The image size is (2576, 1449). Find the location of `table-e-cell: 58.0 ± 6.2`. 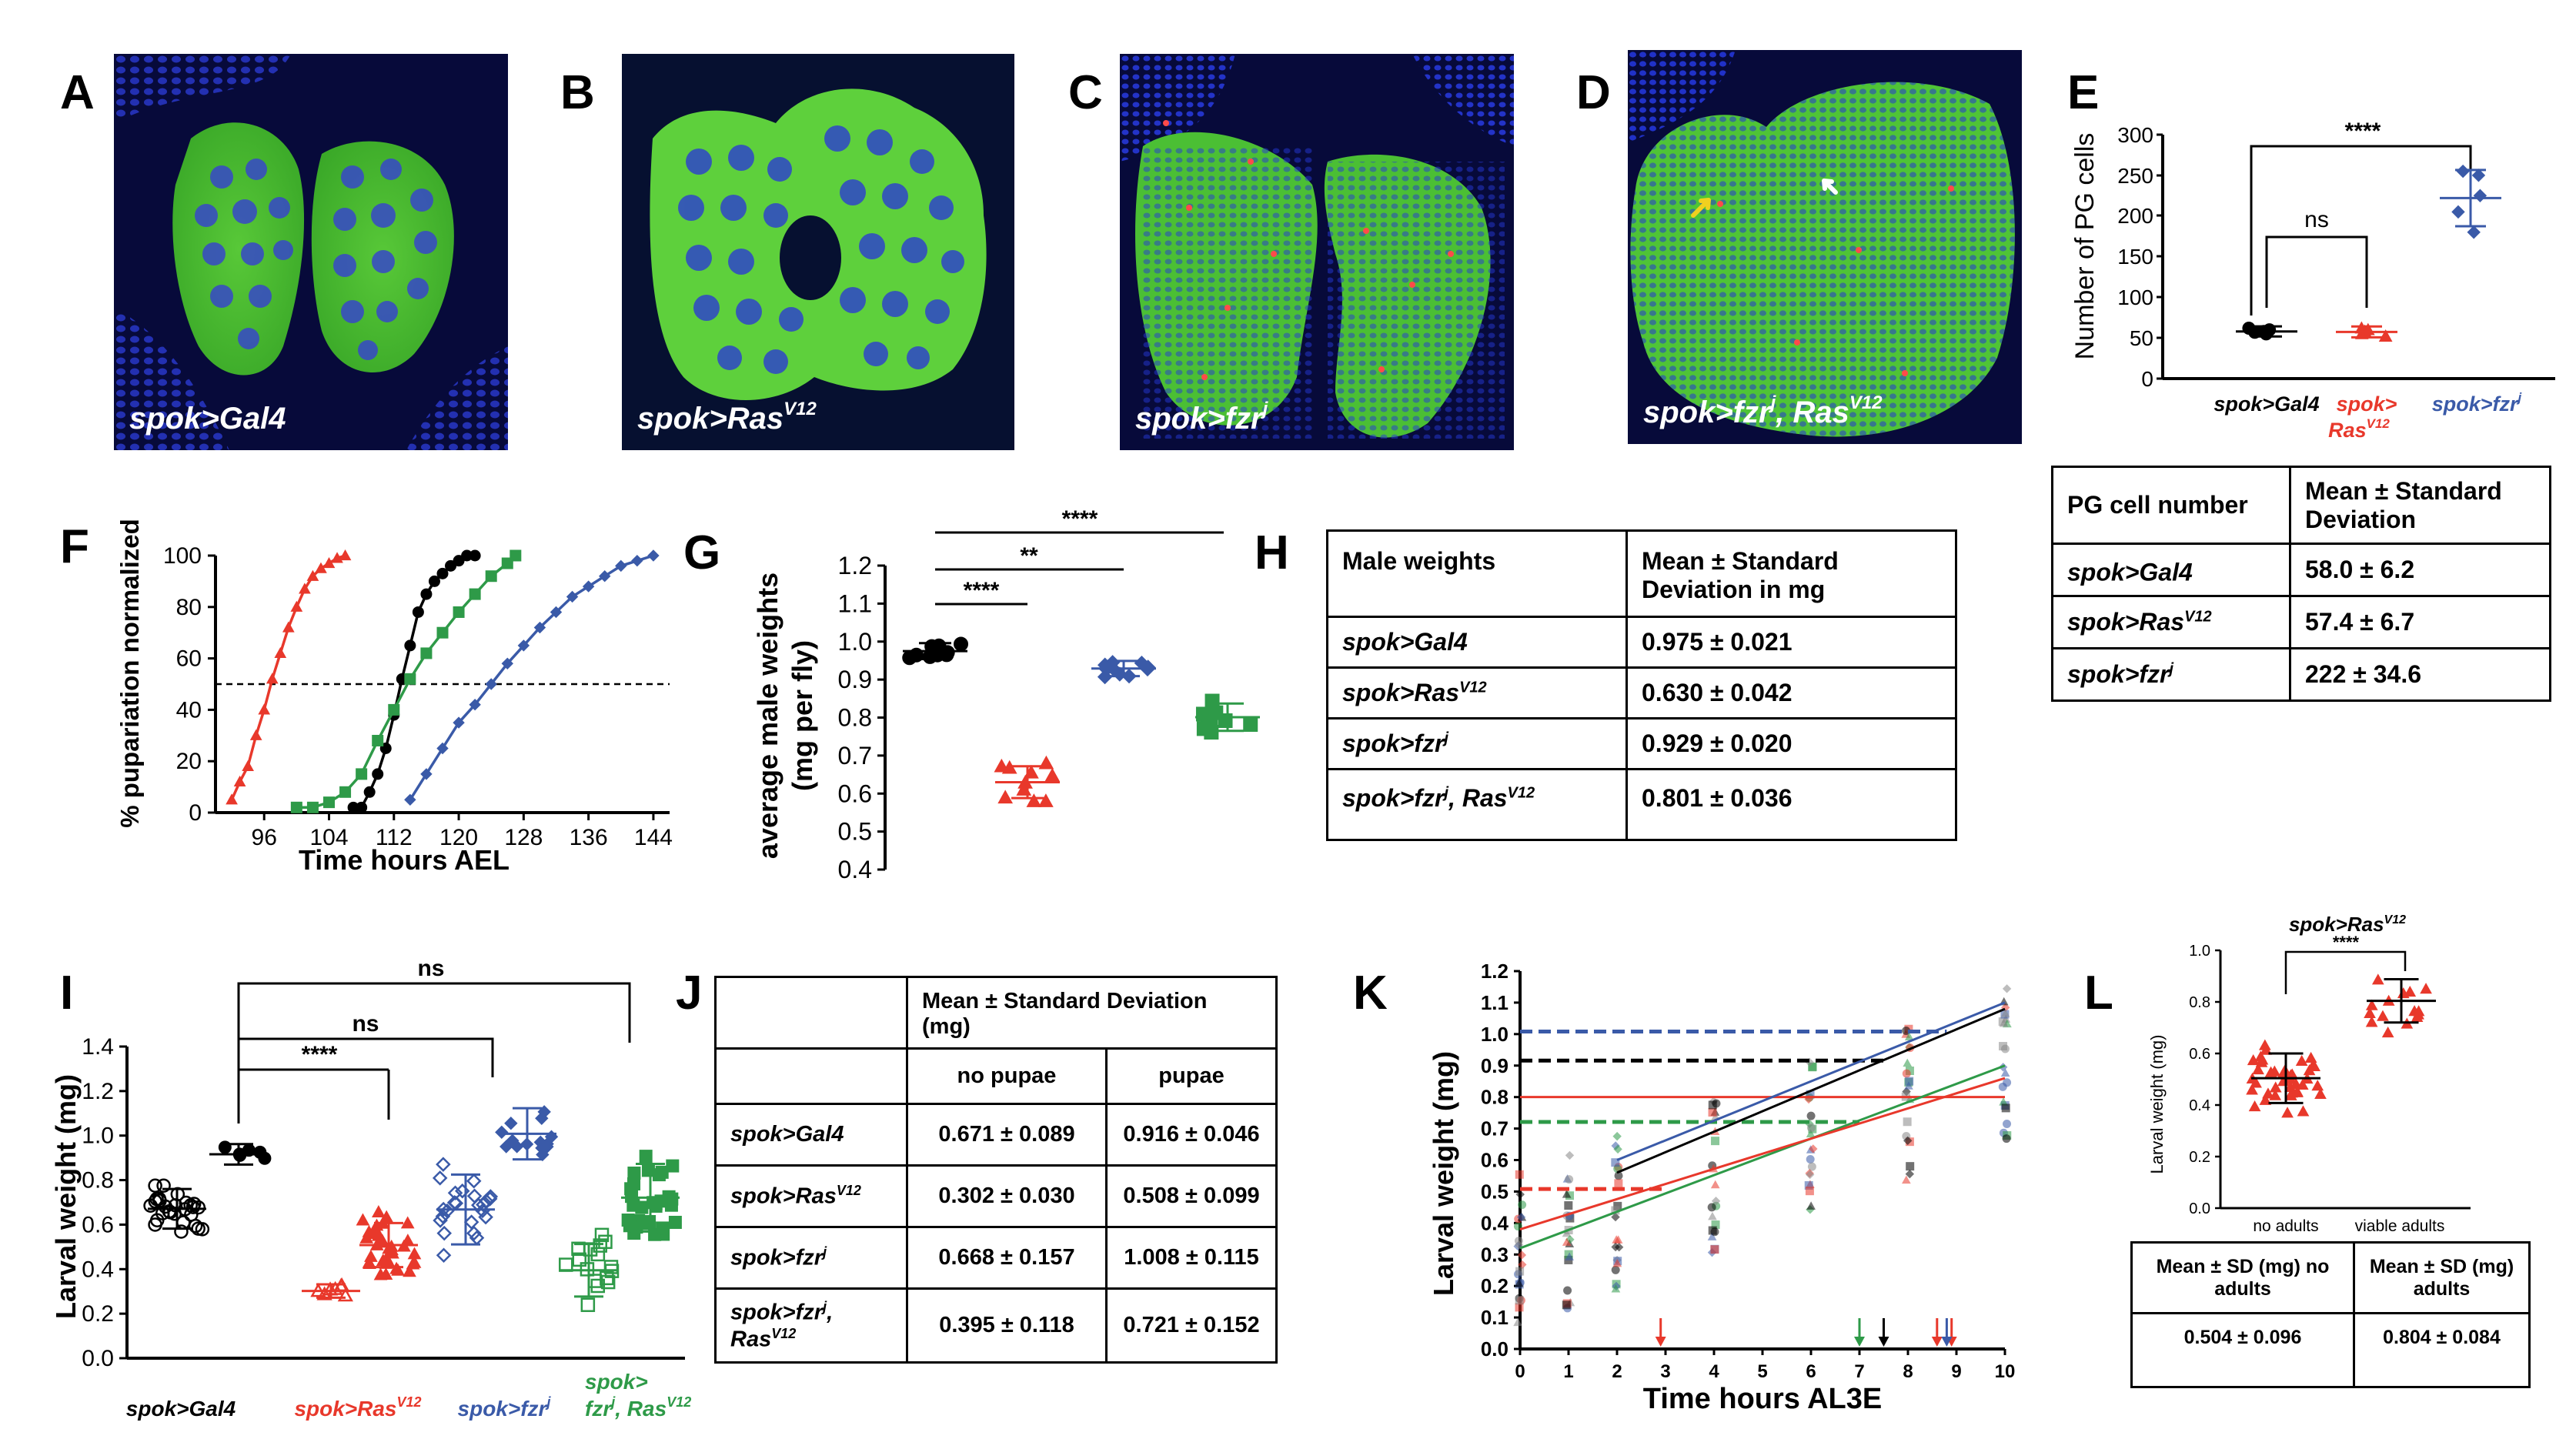

table-e-cell: 58.0 ± 6.2 is located at coordinates (2420, 570).